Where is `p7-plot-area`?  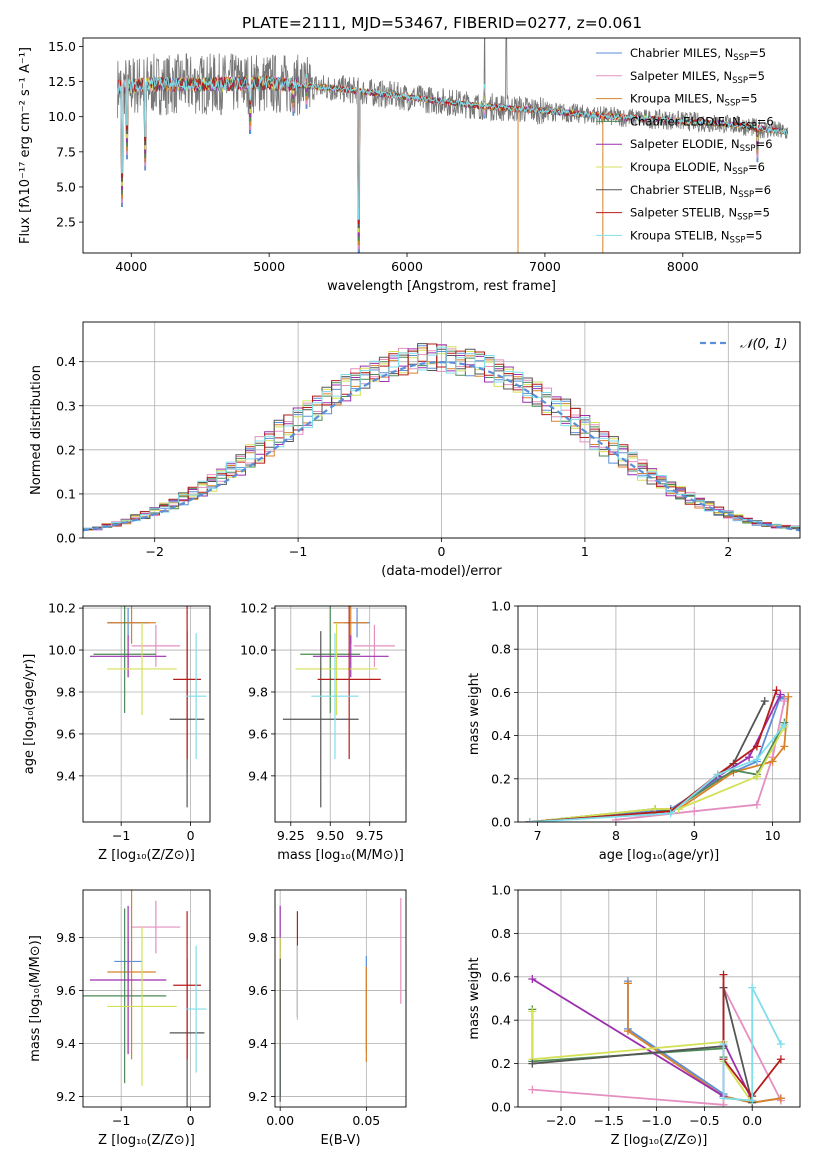
p7-plot-area is located at coordinates (656, 1038).